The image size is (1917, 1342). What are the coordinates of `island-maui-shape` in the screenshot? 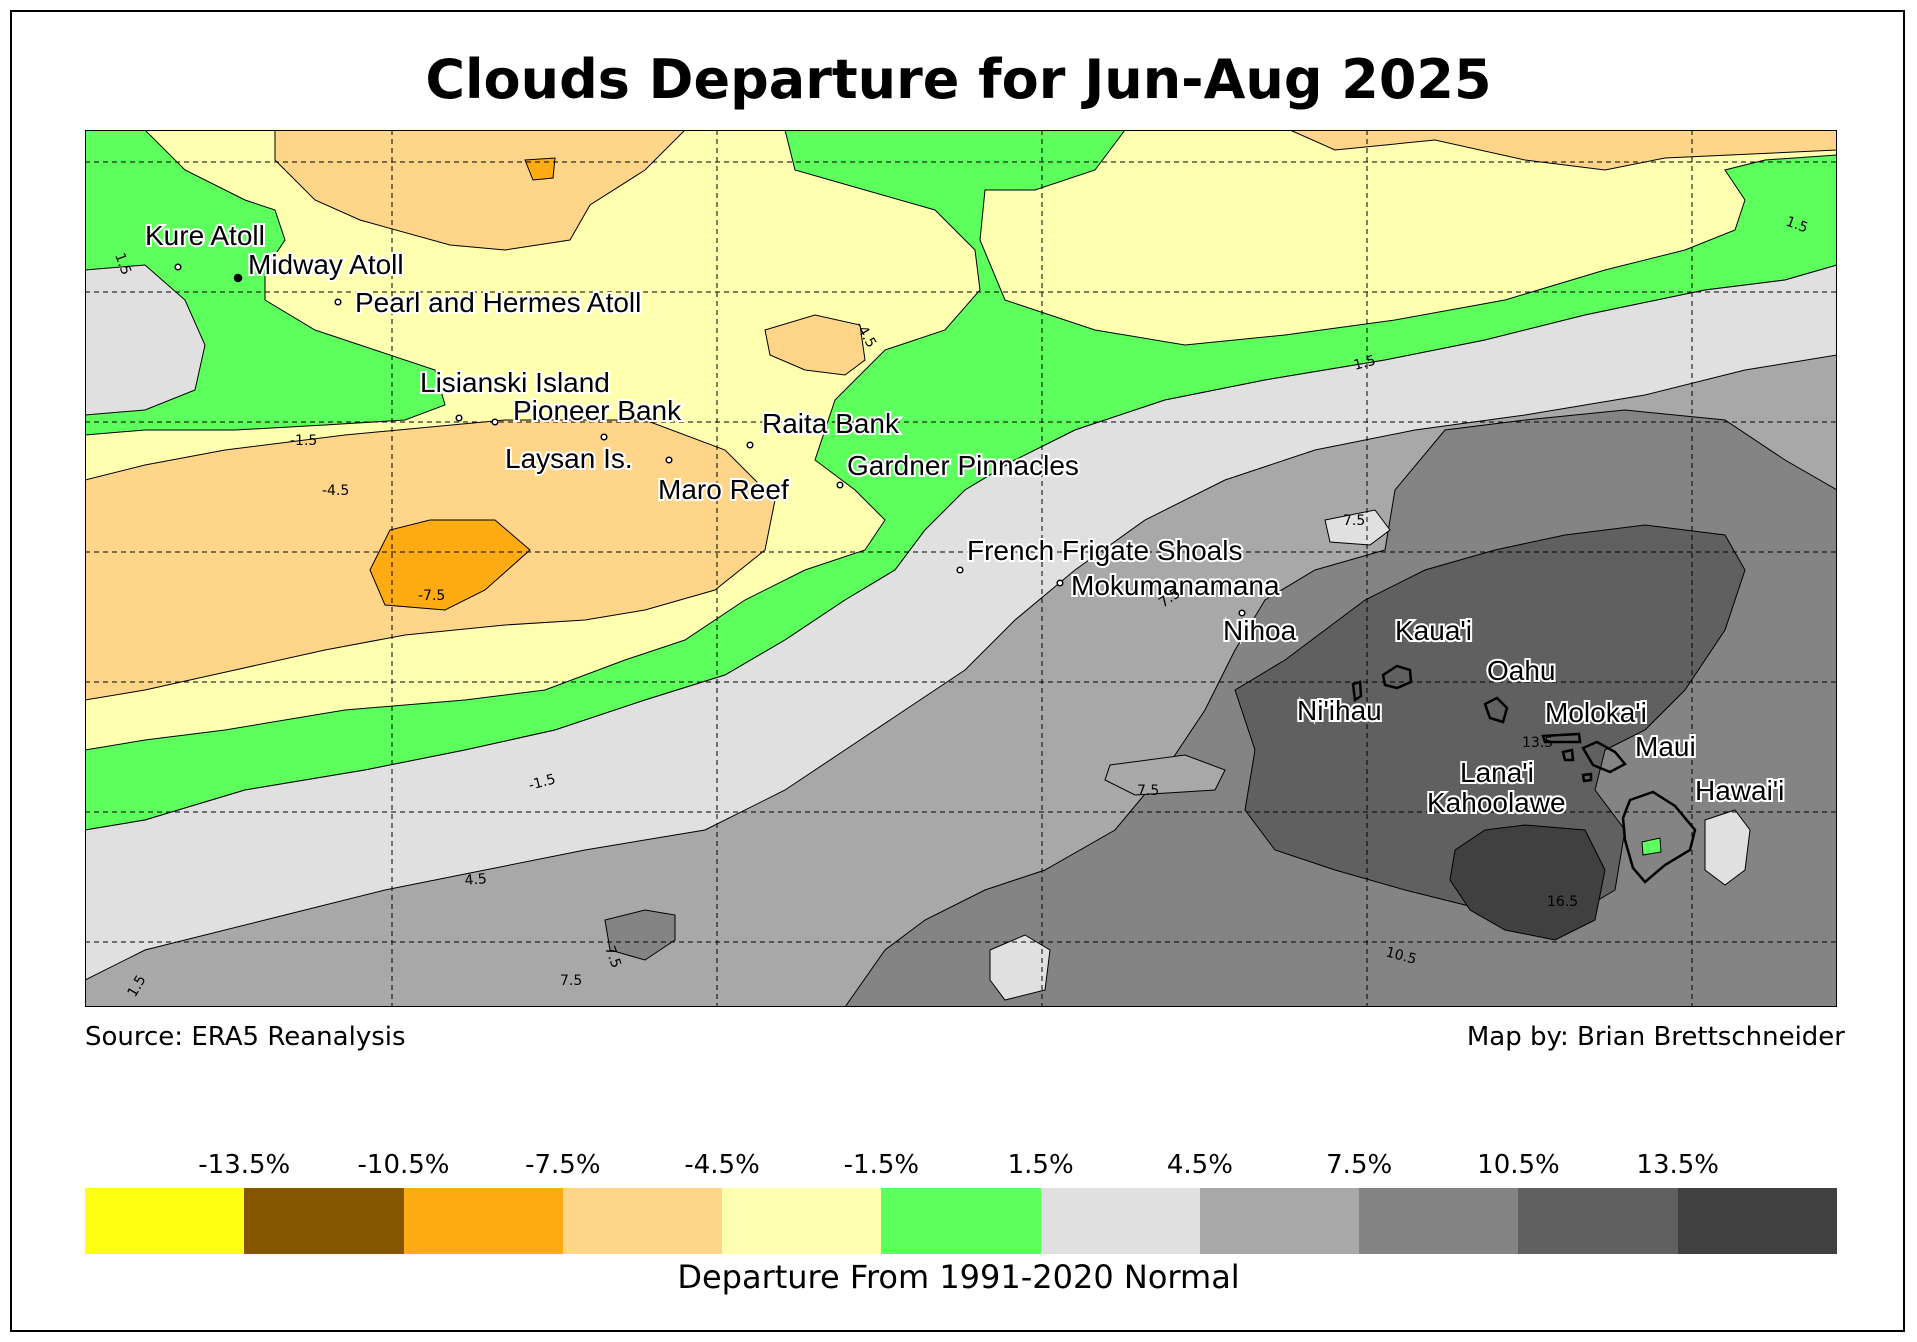 It's located at (1604, 757).